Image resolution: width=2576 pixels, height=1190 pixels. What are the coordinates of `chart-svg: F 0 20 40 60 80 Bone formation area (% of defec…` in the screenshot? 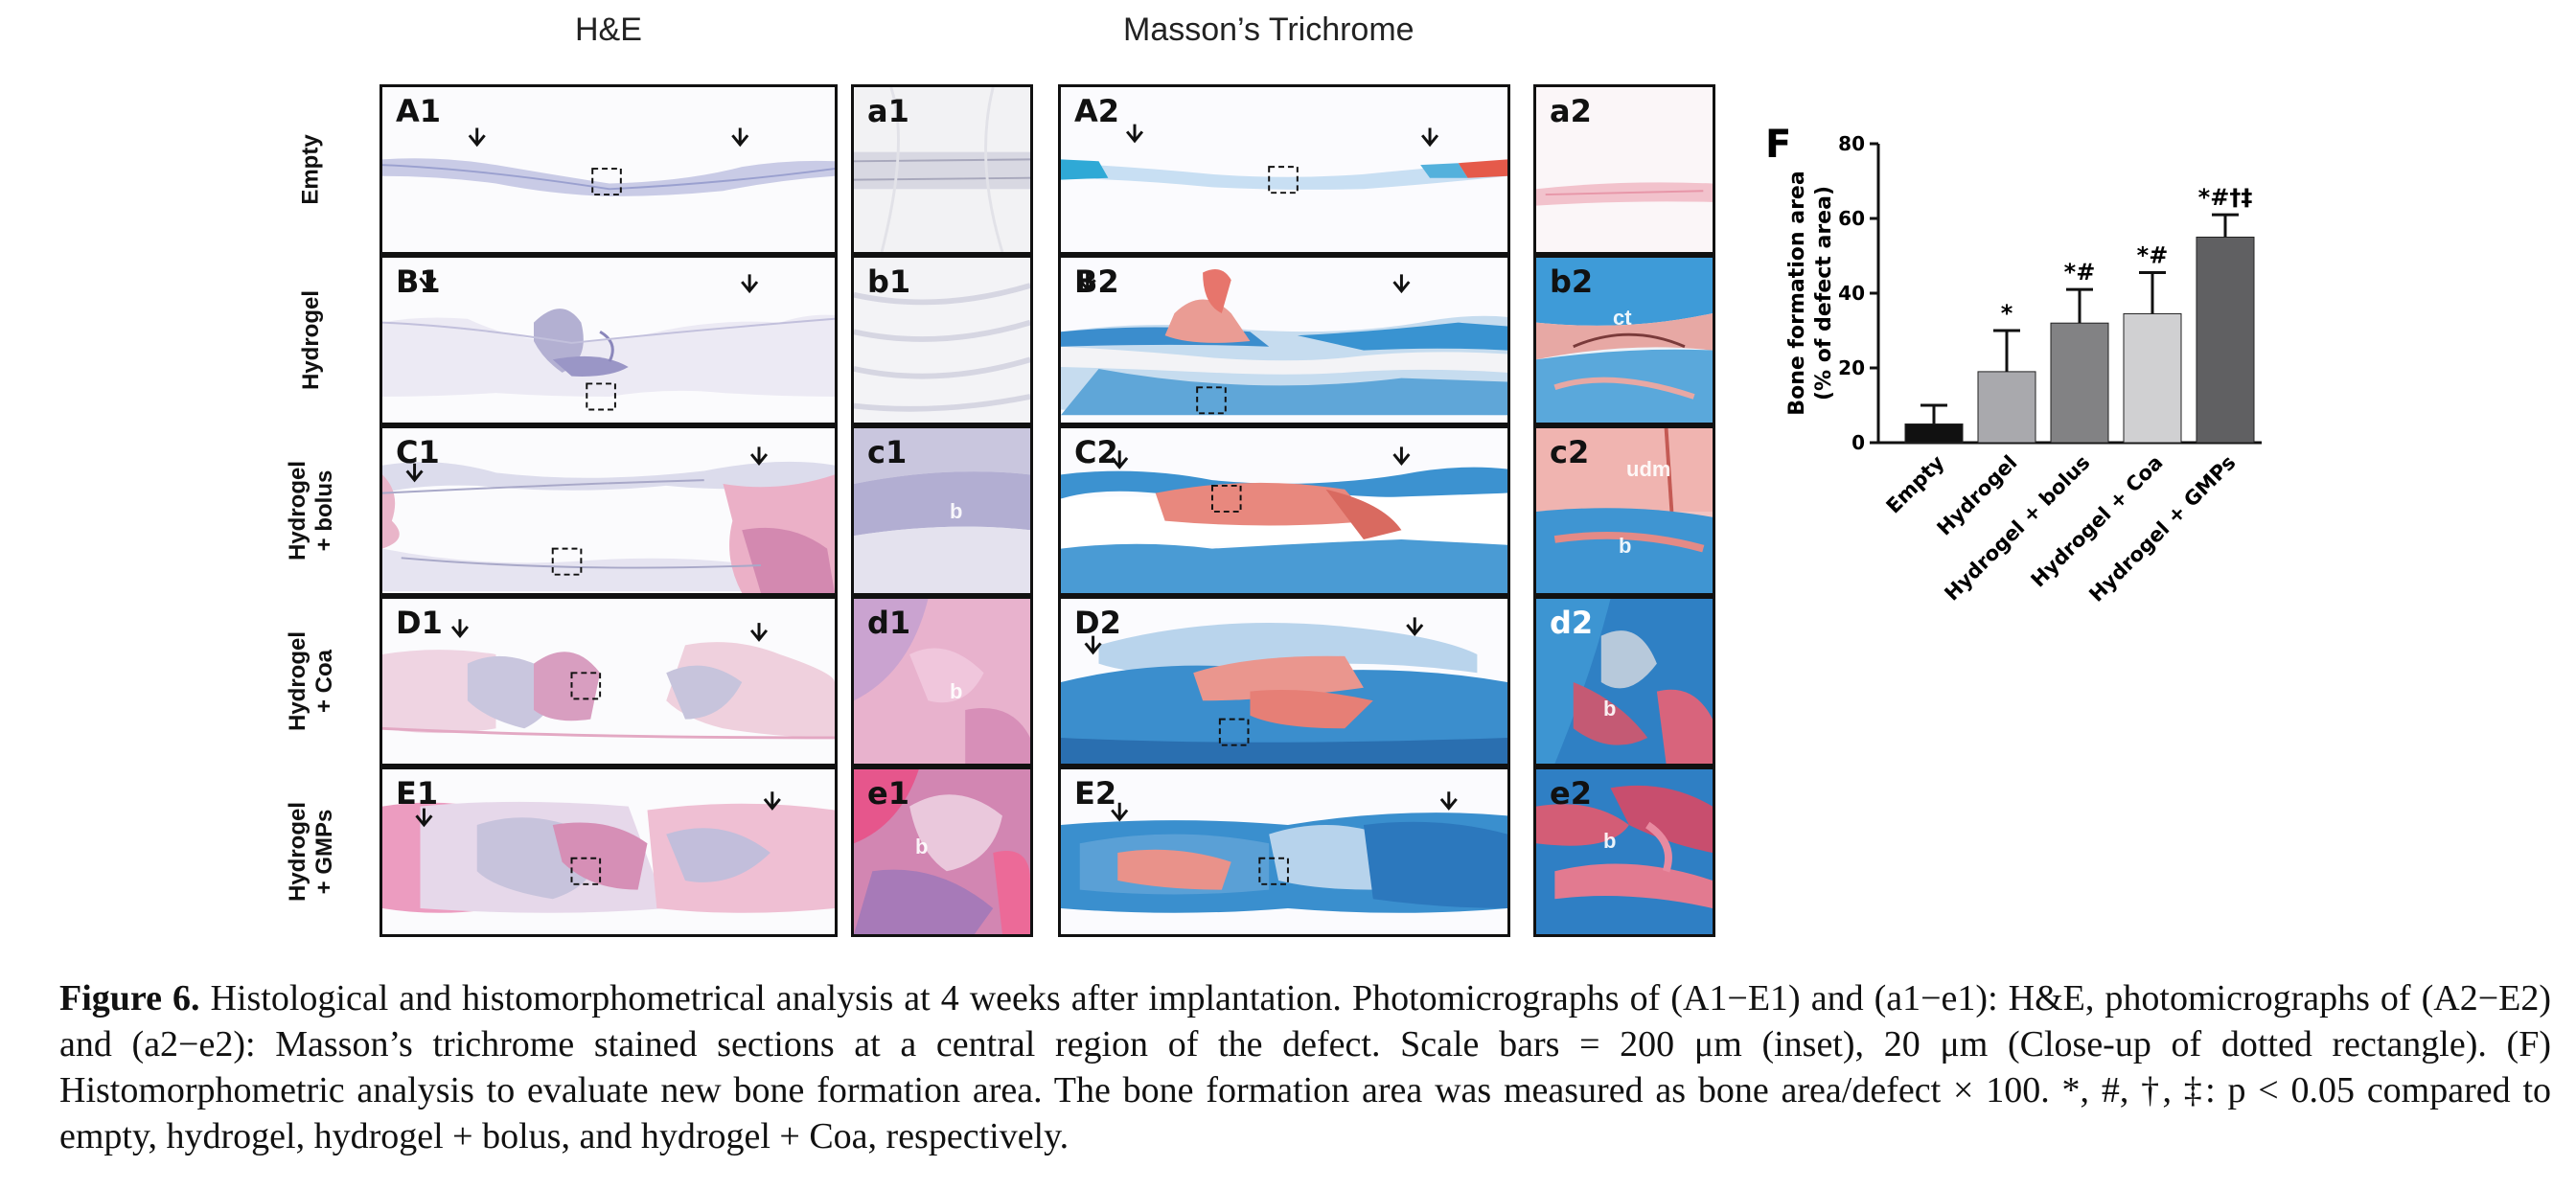 It's located at (2013, 365).